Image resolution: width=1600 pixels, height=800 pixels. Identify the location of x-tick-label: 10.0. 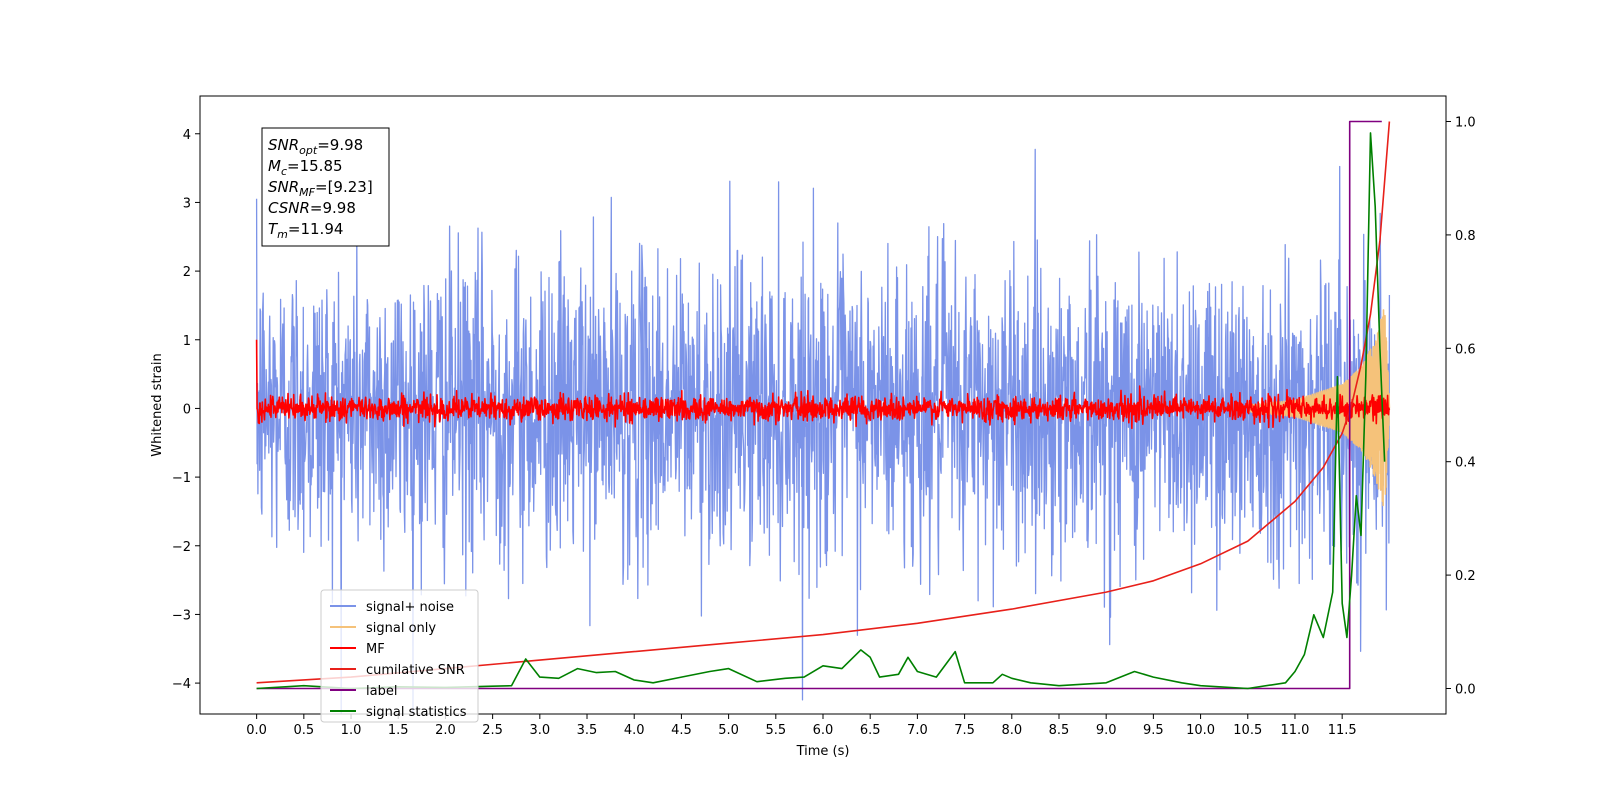
(1200, 730).